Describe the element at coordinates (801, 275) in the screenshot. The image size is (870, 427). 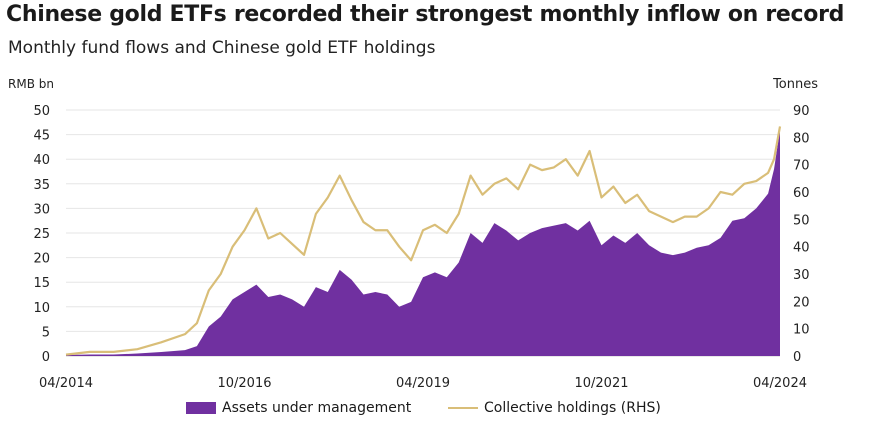
I see `right-tick-label: 30` at that location.